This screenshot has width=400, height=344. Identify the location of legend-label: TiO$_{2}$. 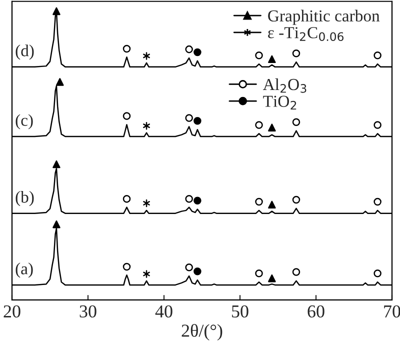
(279, 103).